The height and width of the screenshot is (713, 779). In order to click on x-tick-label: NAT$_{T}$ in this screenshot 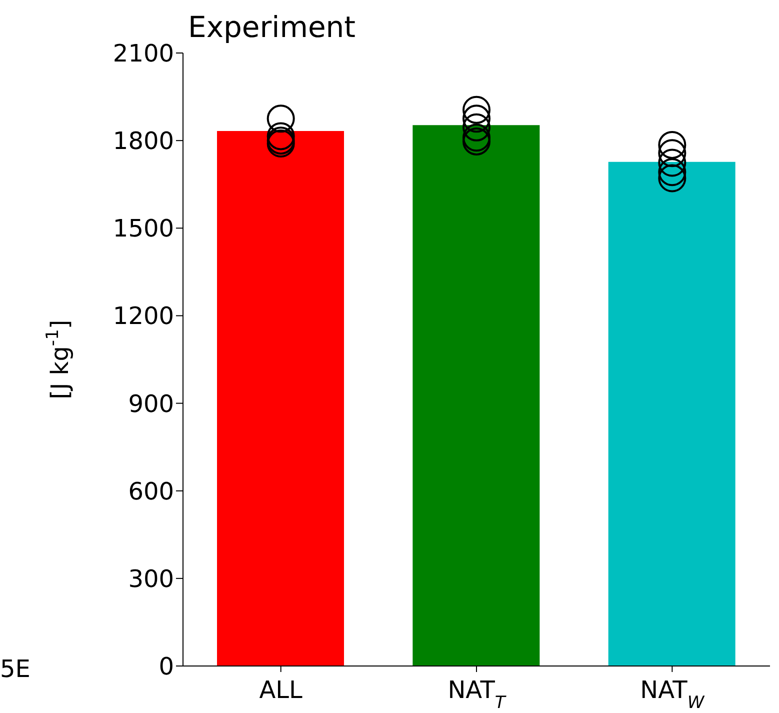, I will do `click(477, 694)`.